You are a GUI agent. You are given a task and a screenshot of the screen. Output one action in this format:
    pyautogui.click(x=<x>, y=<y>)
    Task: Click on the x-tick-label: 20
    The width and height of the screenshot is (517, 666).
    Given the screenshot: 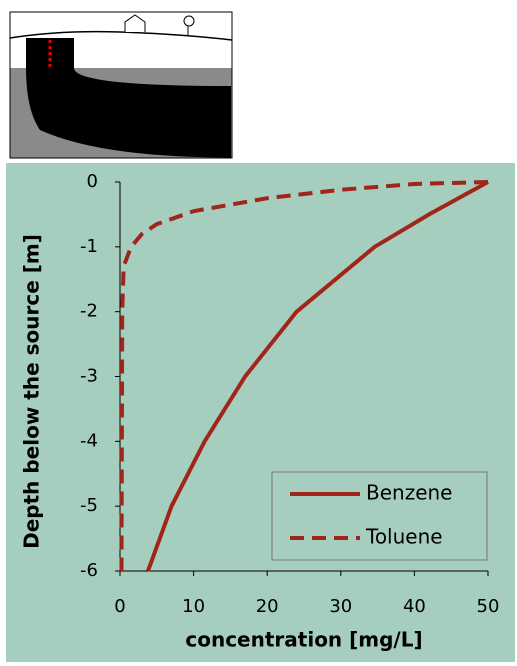 What is the action you would take?
    pyautogui.click(x=267, y=606)
    